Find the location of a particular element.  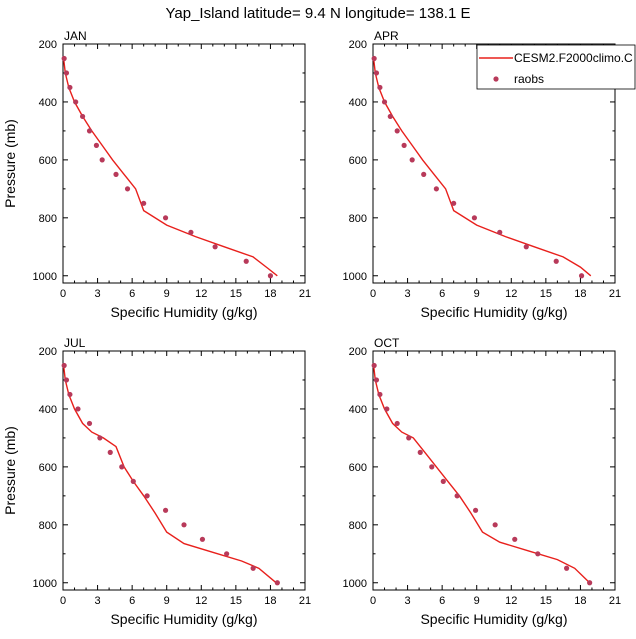

panel-label: APR is located at coordinates (386, 36).